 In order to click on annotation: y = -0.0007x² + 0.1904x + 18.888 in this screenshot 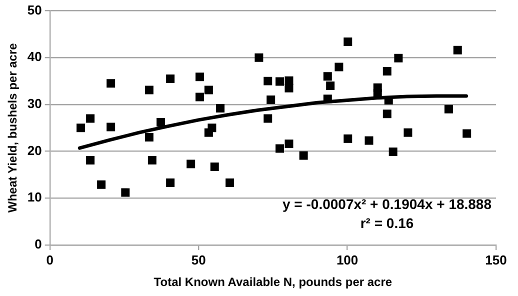, I will do `click(387, 204)`.